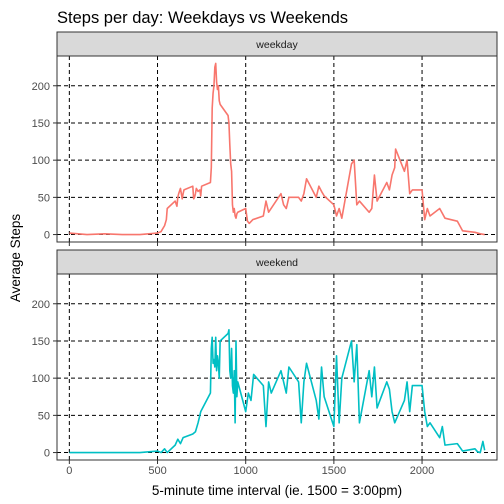  What do you see at coordinates (334, 471) in the screenshot?
I see `x-tick-label-1500: 1500` at bounding box center [334, 471].